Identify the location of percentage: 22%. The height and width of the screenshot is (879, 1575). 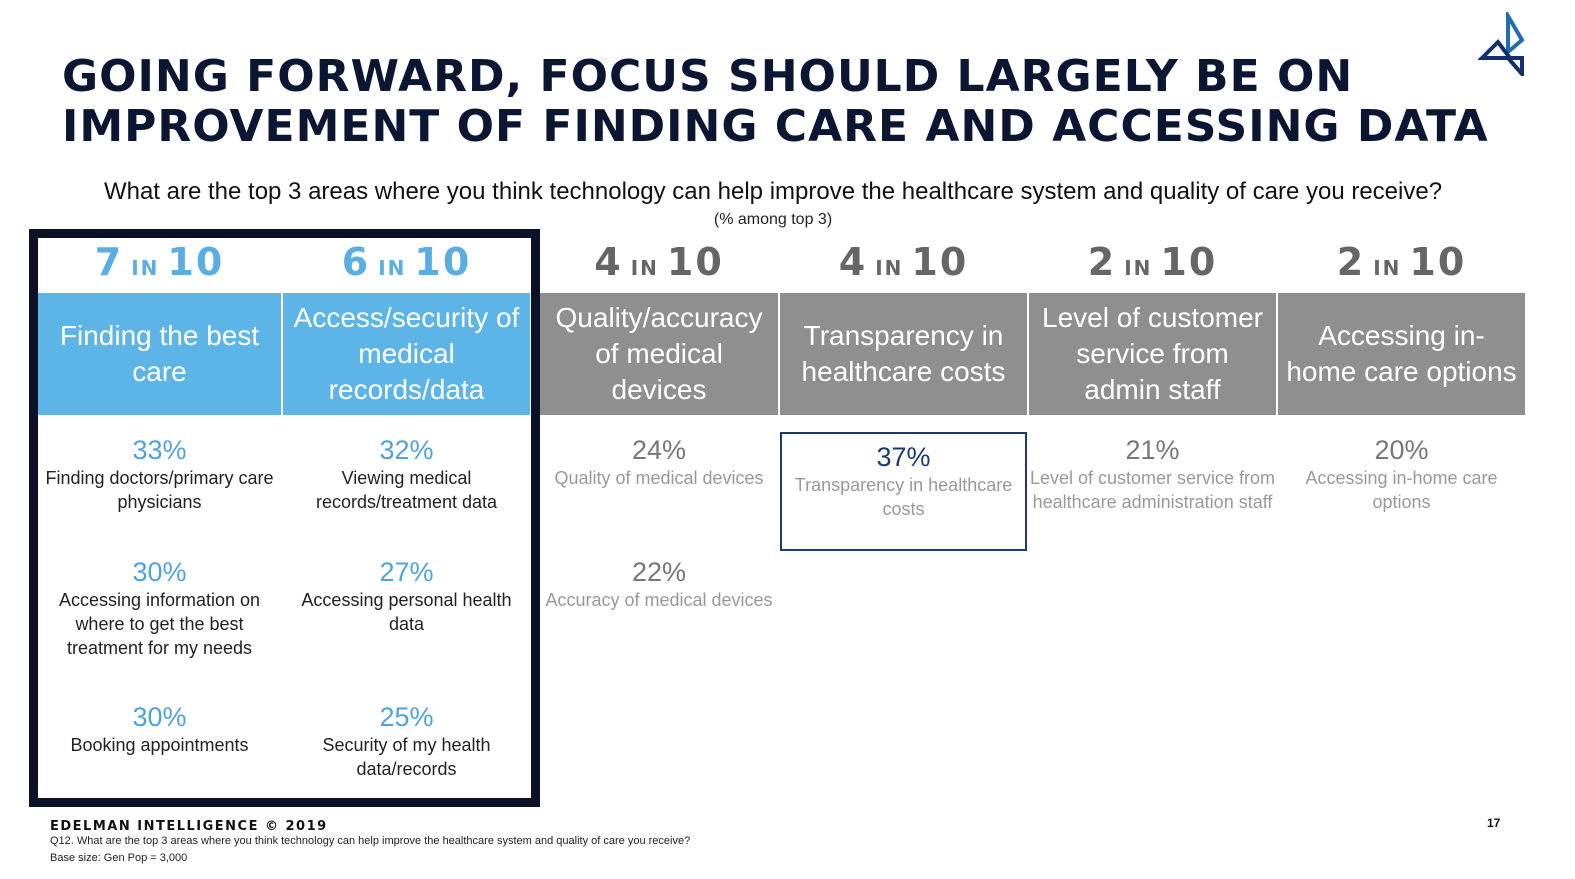
(659, 572).